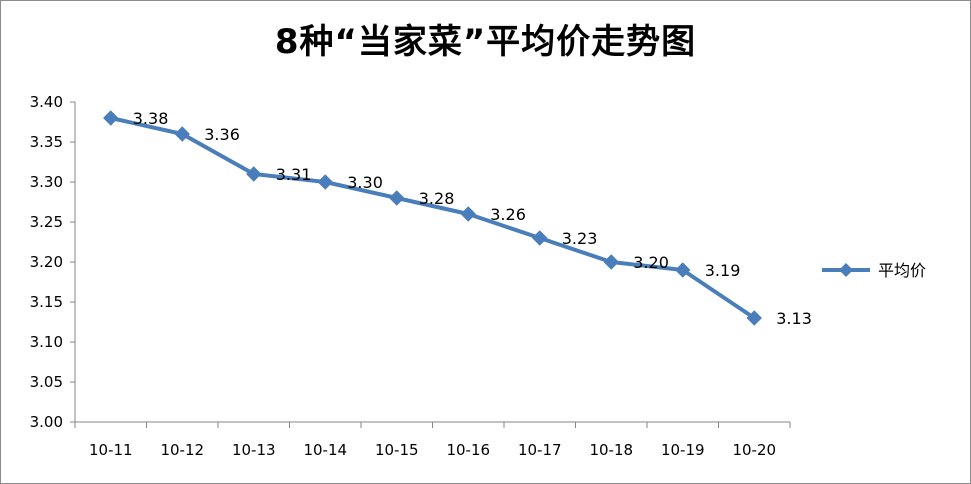  What do you see at coordinates (46, 222) in the screenshot?
I see `y-tick-label: 3.25` at bounding box center [46, 222].